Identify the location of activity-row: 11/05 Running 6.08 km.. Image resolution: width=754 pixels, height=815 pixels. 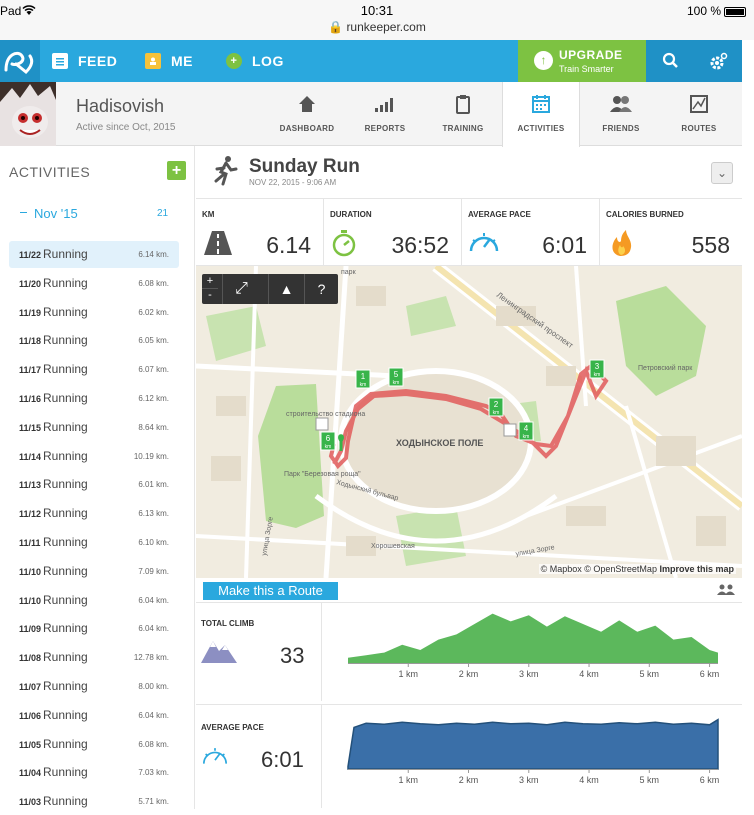
(94, 744).